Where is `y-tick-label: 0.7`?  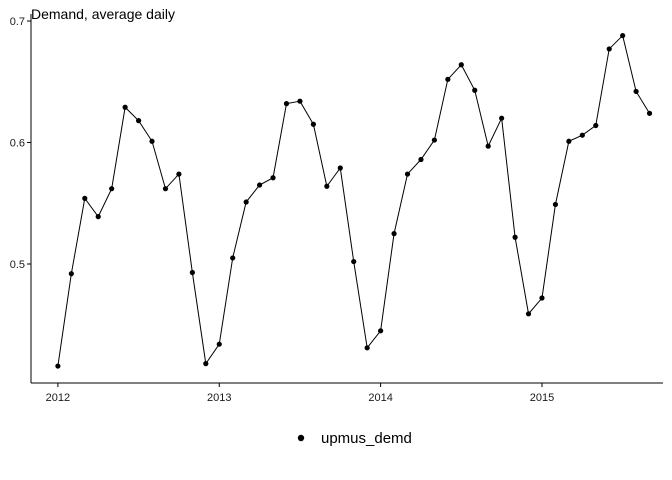 y-tick-label: 0.7 is located at coordinates (17, 22).